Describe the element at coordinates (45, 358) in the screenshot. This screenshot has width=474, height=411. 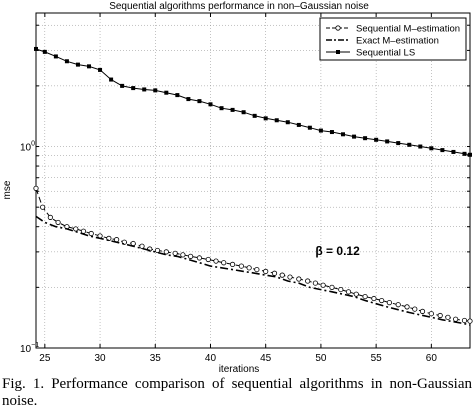
I see `x-tick-label: 25` at that location.